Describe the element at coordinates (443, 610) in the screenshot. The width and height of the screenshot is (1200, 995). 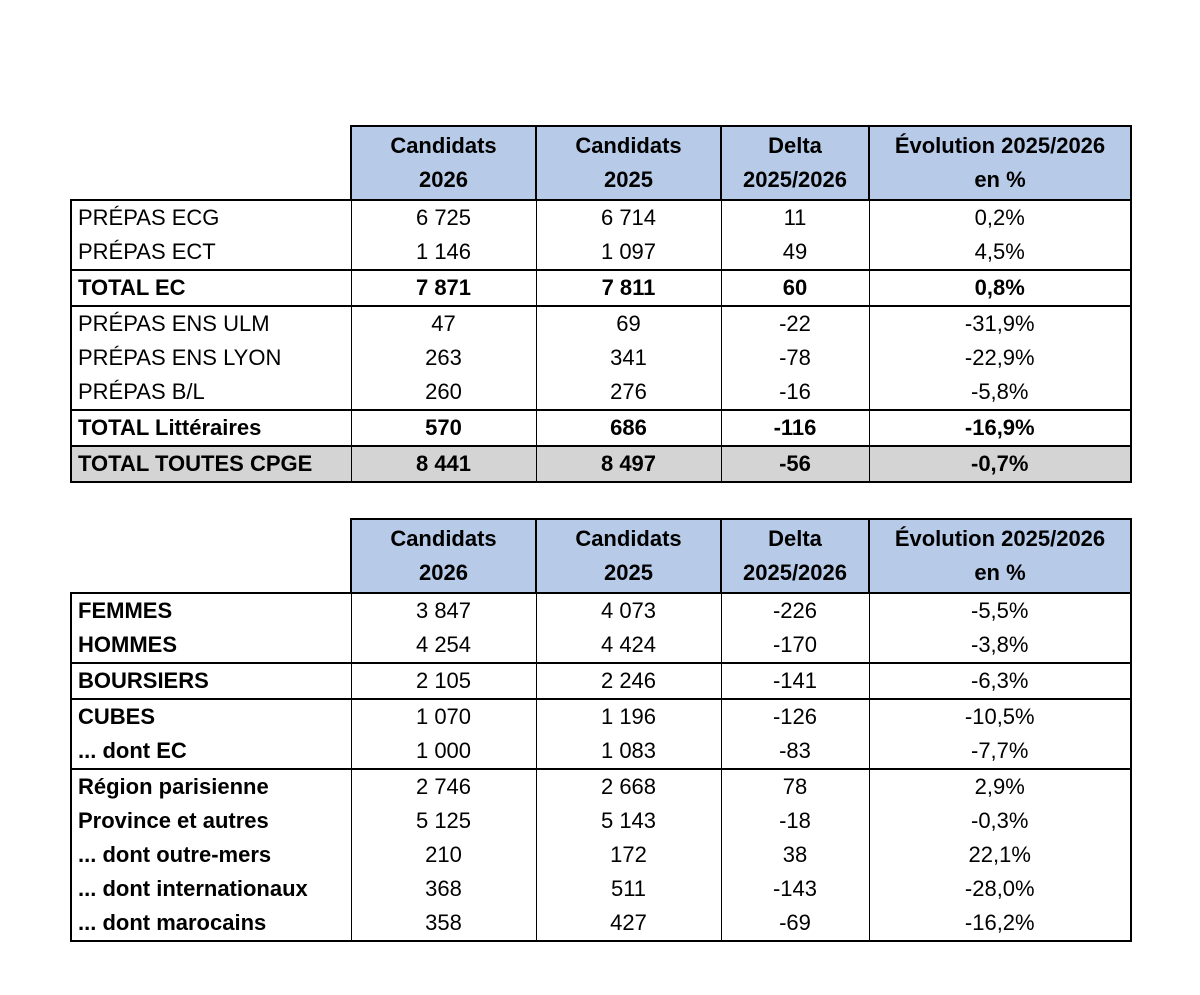
I see `cell-value: 3 847` at that location.